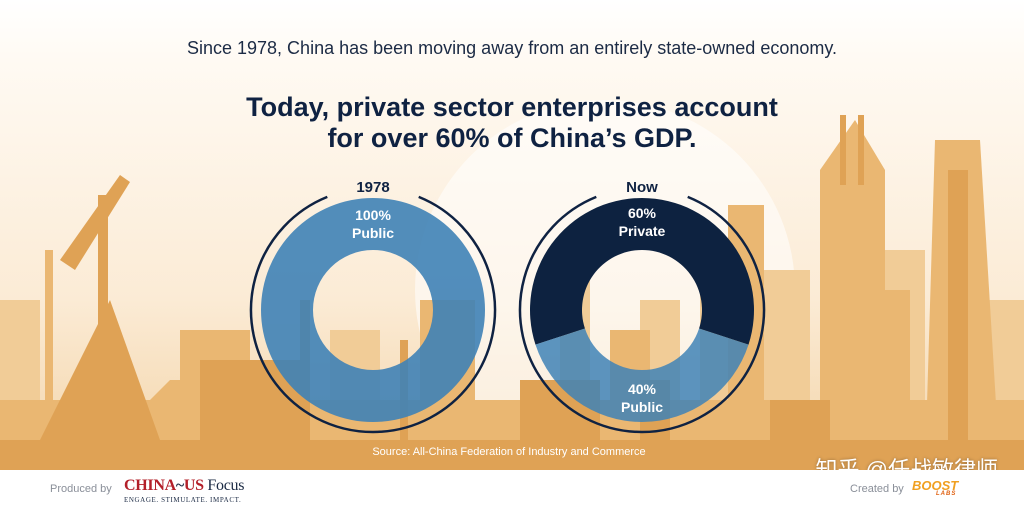 Image resolution: width=1024 pixels, height=512 pixels. Describe the element at coordinates (642, 271) in the screenshot. I see `donut-slice-private` at that location.